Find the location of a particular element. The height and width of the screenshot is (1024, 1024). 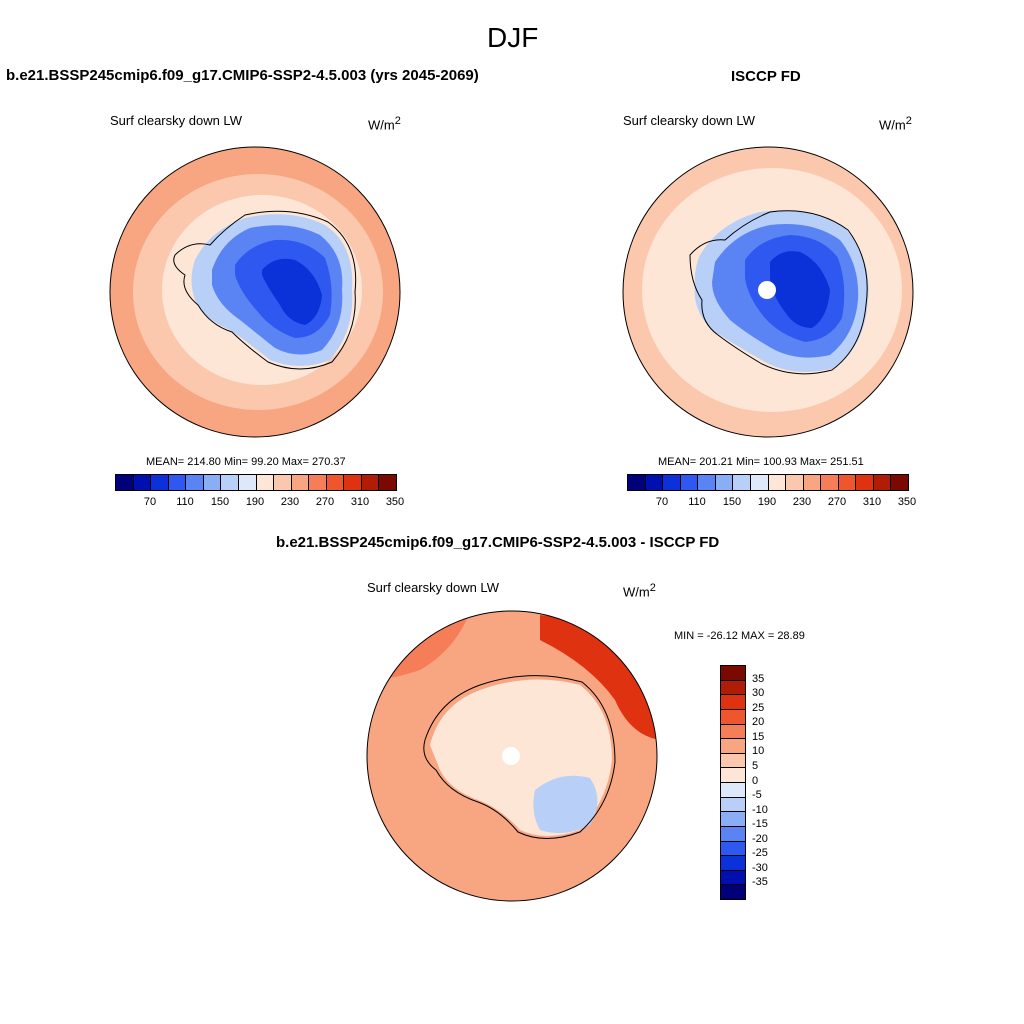

colorbar-tick-label: 25 is located at coordinates (758, 707).